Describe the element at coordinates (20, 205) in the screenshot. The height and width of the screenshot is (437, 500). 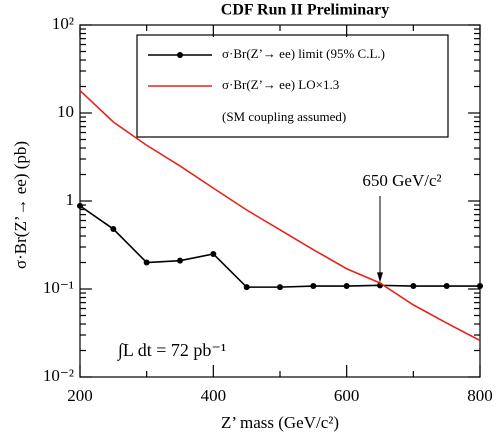
I see `y-axis-label: σ·Br(Z’→ ee) (pb)` at that location.